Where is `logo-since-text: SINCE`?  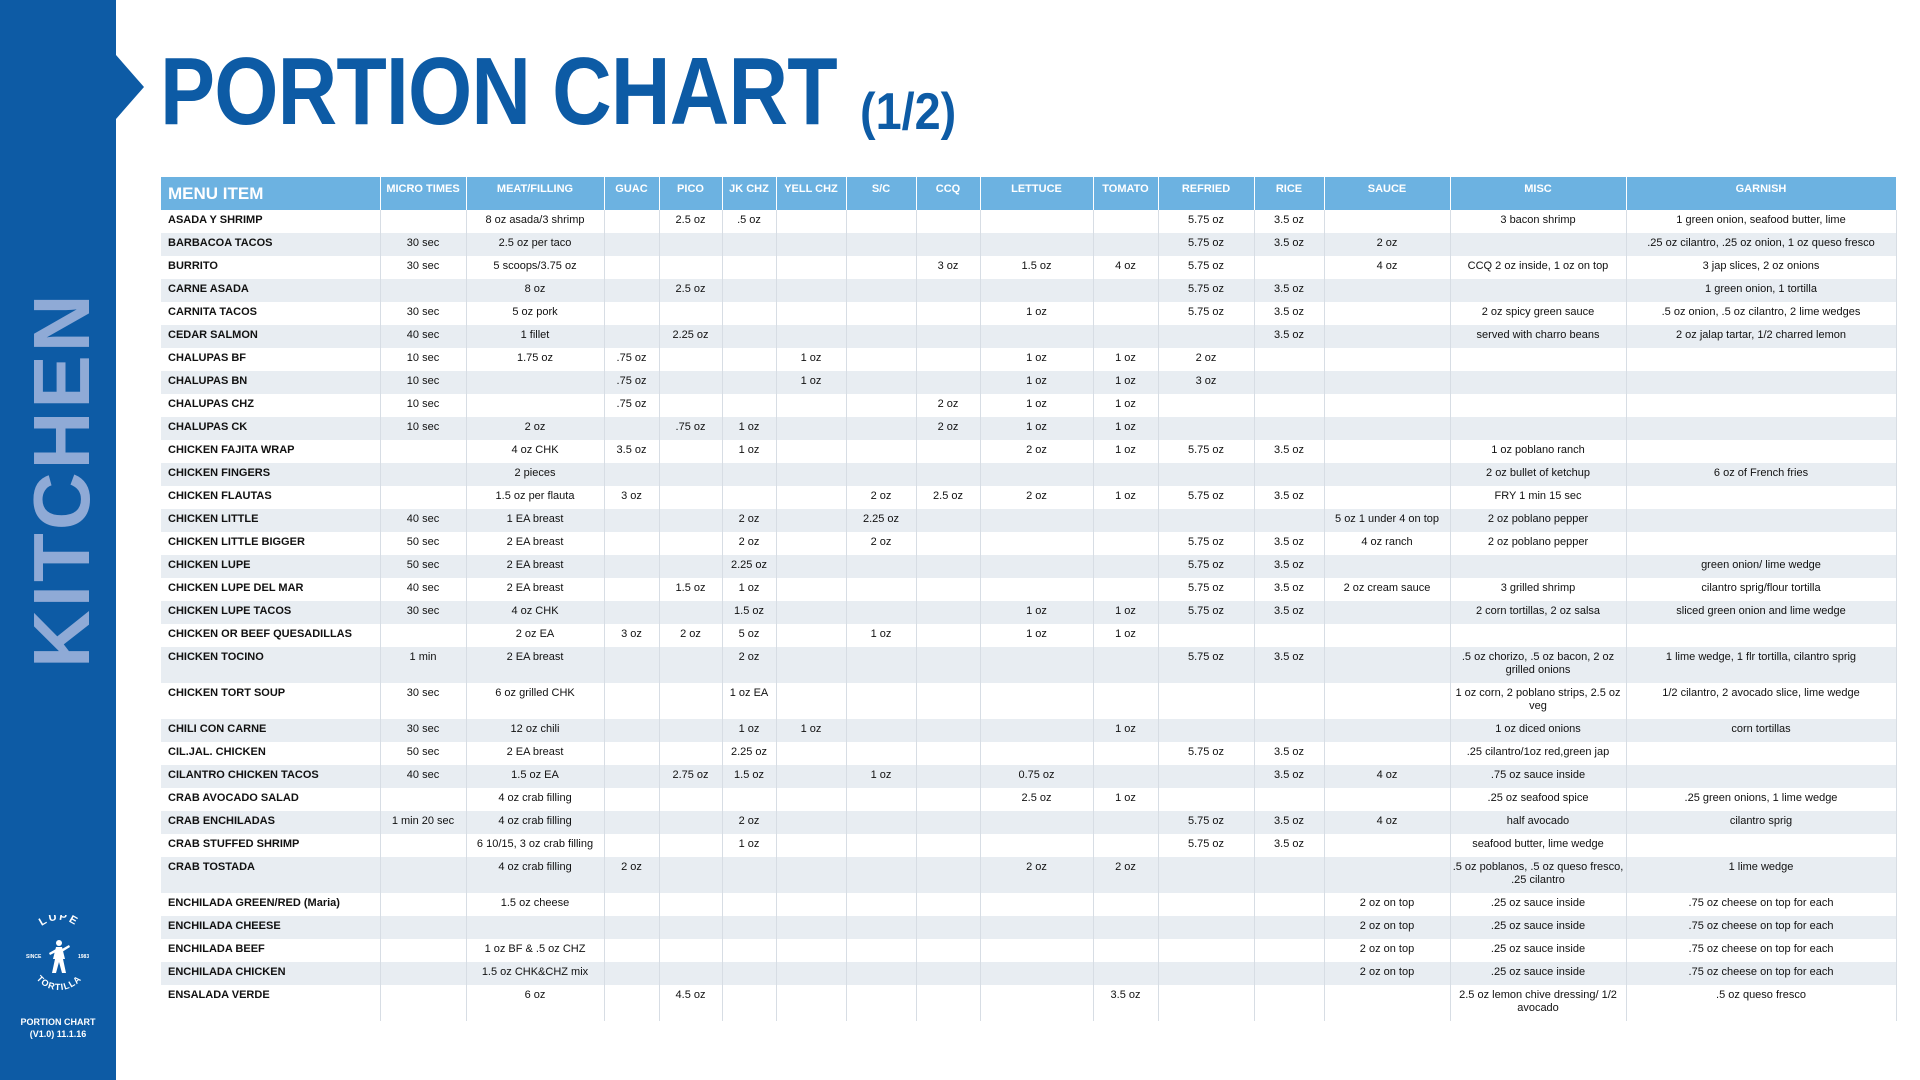
logo-since-text: SINCE is located at coordinates (34, 957).